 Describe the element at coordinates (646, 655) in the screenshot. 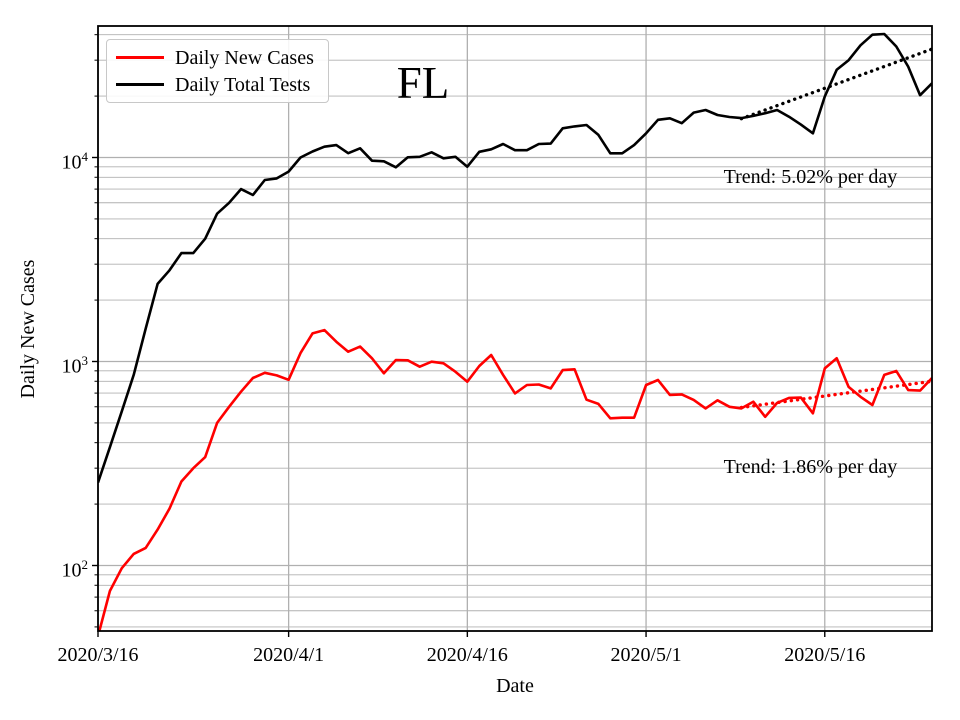

I see `x-tick-label: 2020/5/1` at that location.